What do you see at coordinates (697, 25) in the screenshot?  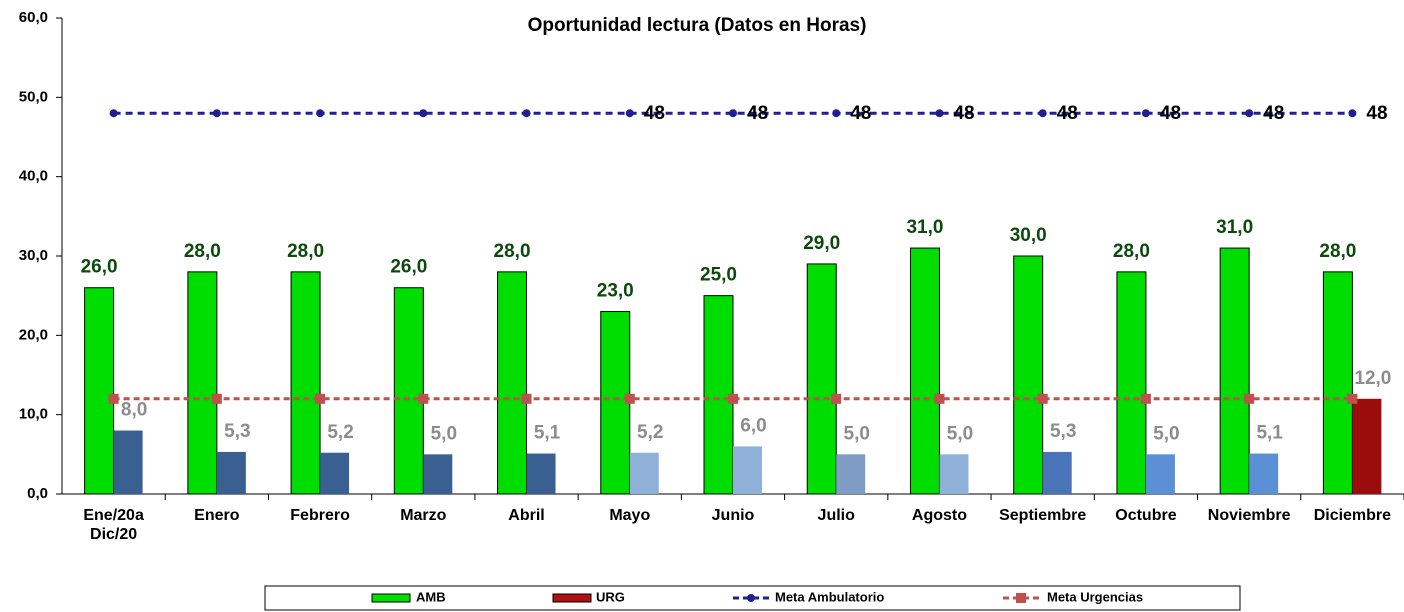 I see `chart-title: Oportunidad lectura (Datos en Horas)` at bounding box center [697, 25].